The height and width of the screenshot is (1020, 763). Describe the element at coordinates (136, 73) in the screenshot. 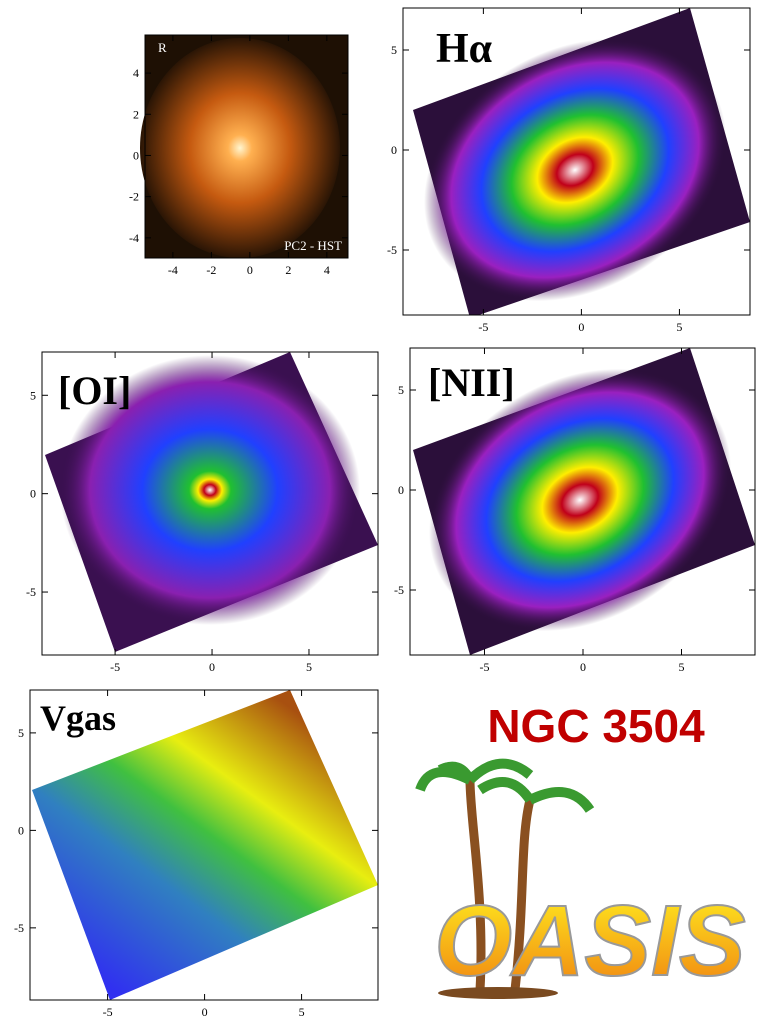

I see `y-tick-label: 4` at that location.